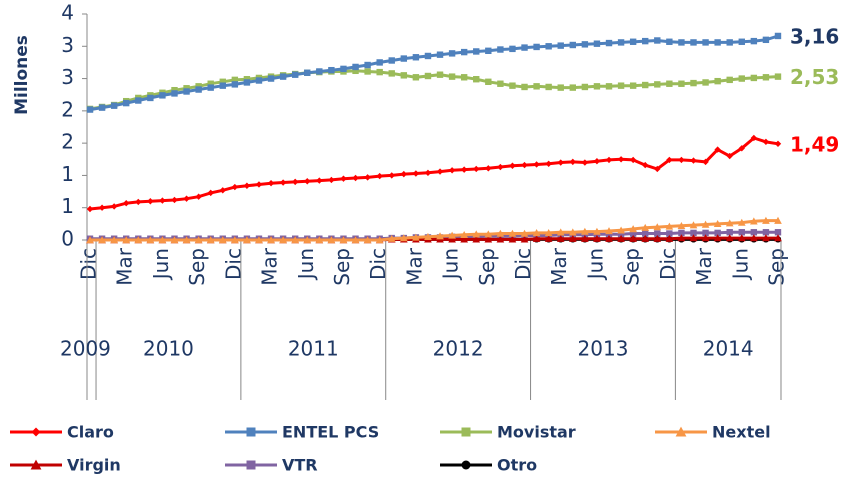 The width and height of the screenshot is (850, 479). I want to click on legend-label: Otro, so click(517, 465).